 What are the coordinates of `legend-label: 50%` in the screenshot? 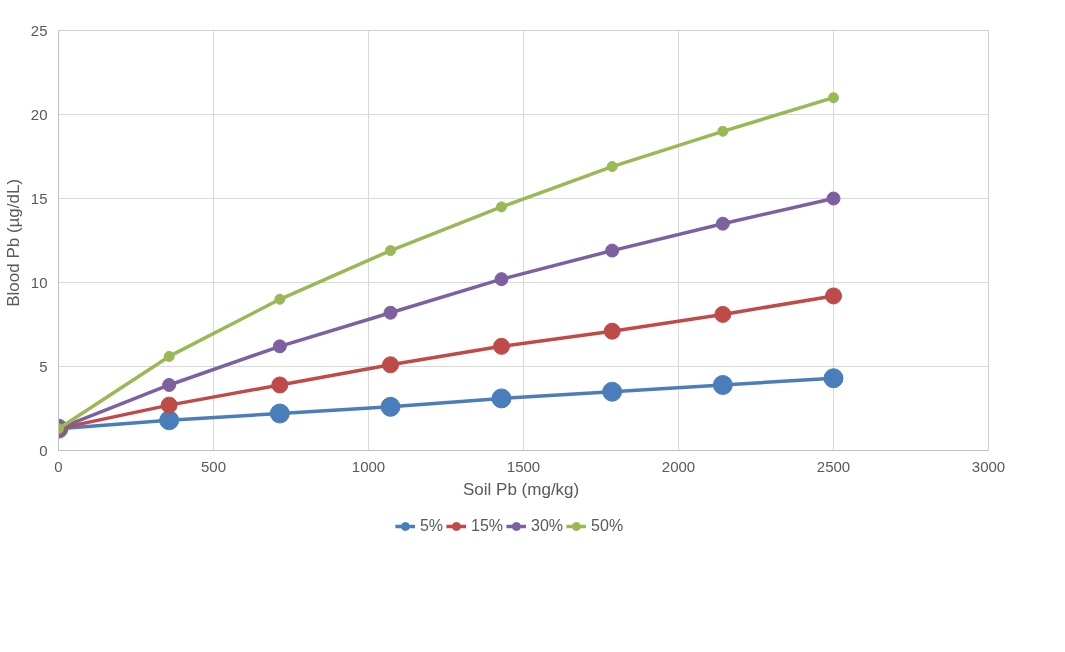 It's located at (607, 526).